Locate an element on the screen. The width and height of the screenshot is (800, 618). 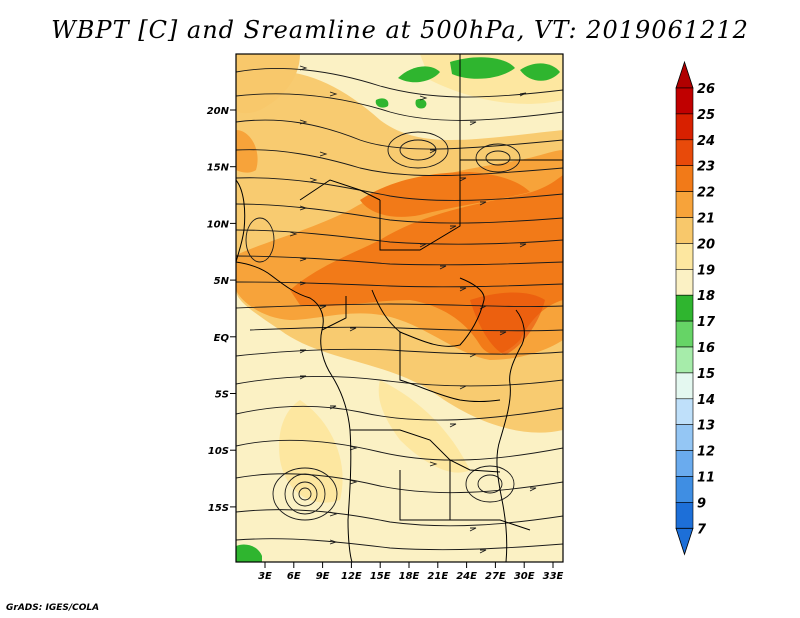
colorbar: 26 25 24 23 22 21 20 19 18 17 16 15 14 13 12 11 9 7 is located at coordinates (695, 308).